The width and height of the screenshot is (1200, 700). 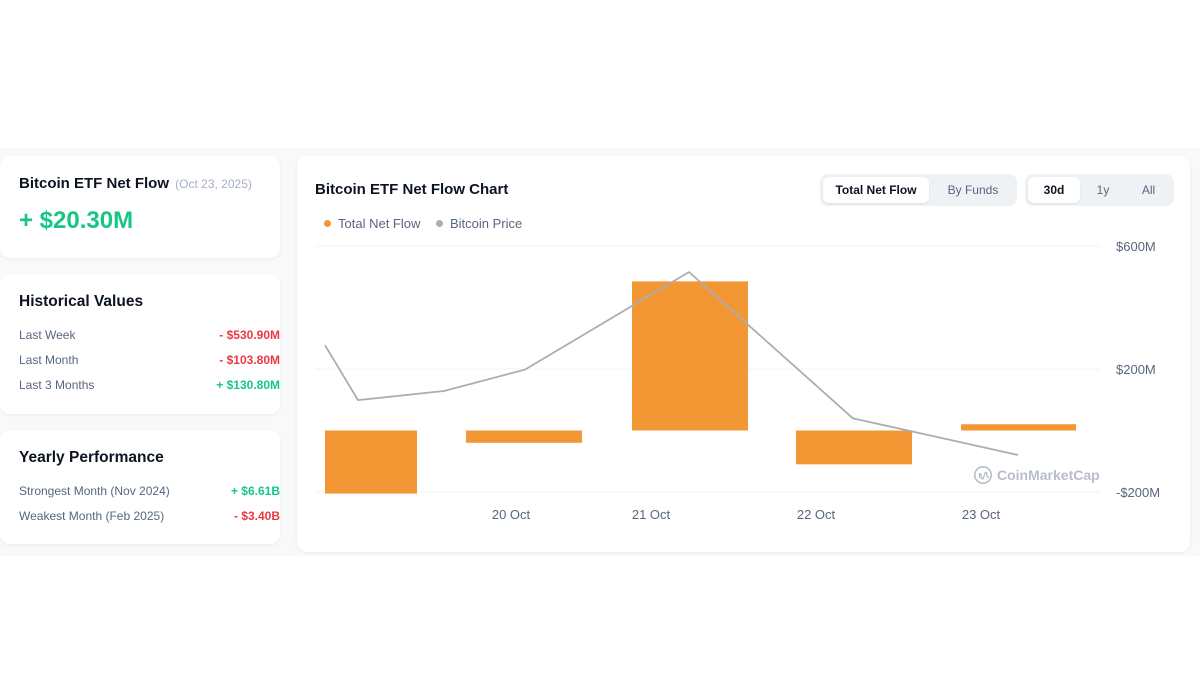 What do you see at coordinates (651, 514) in the screenshot?
I see `x-tick-label: 21 Oct` at bounding box center [651, 514].